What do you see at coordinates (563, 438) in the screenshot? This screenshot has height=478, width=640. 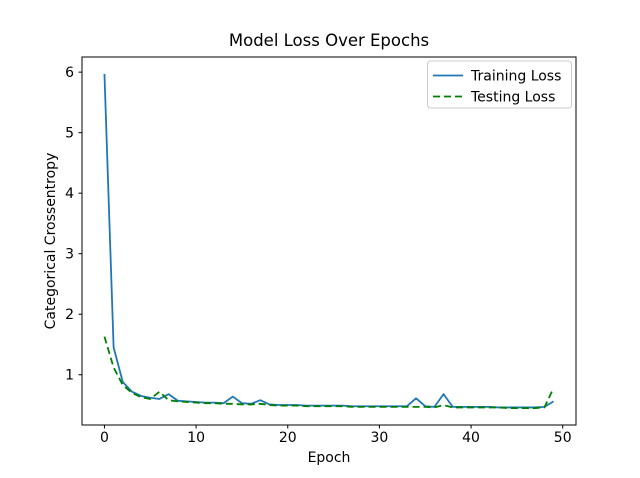 I see `x-tick-label: 50` at bounding box center [563, 438].